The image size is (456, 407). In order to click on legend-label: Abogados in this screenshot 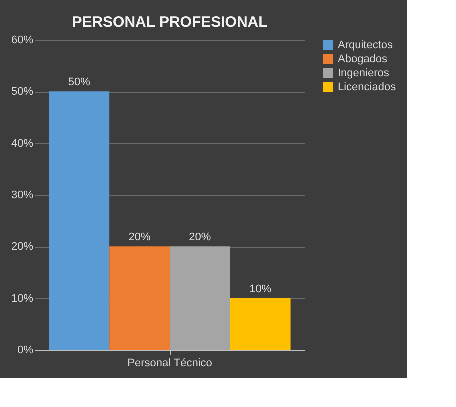, I will do `click(363, 60)`.